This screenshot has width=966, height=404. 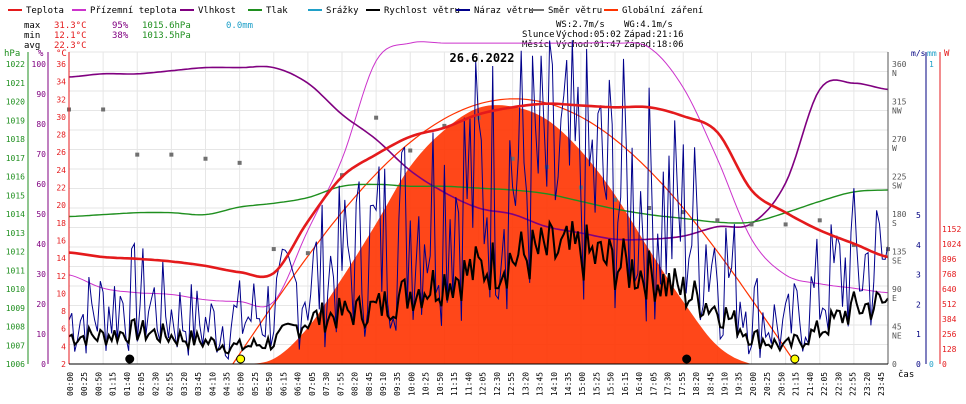 I want to click on hpa-axis-label: hPa, so click(x=12, y=54).